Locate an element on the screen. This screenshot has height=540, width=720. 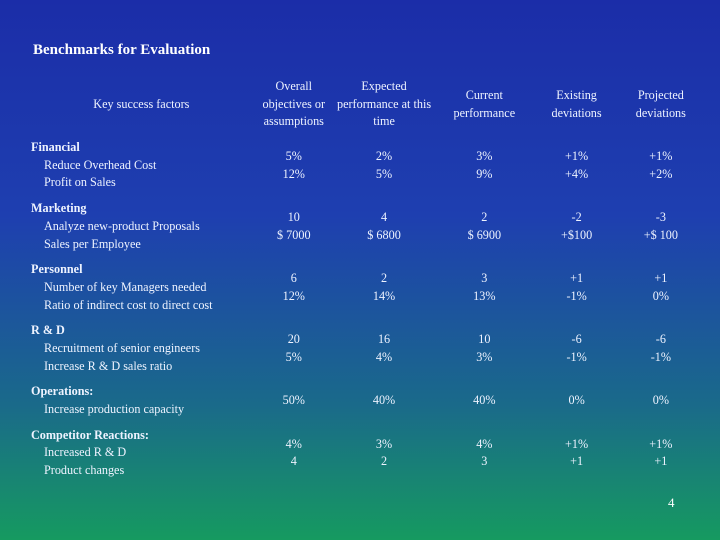
factor-item: Product changes is located at coordinates (84, 470).